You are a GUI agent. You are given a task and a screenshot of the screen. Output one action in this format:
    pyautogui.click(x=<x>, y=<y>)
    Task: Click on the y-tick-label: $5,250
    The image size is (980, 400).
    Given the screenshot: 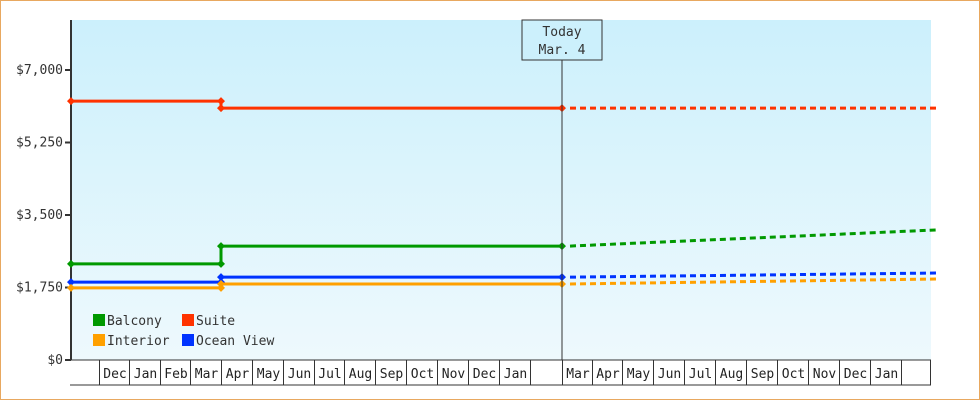 What is the action you would take?
    pyautogui.click(x=39, y=143)
    